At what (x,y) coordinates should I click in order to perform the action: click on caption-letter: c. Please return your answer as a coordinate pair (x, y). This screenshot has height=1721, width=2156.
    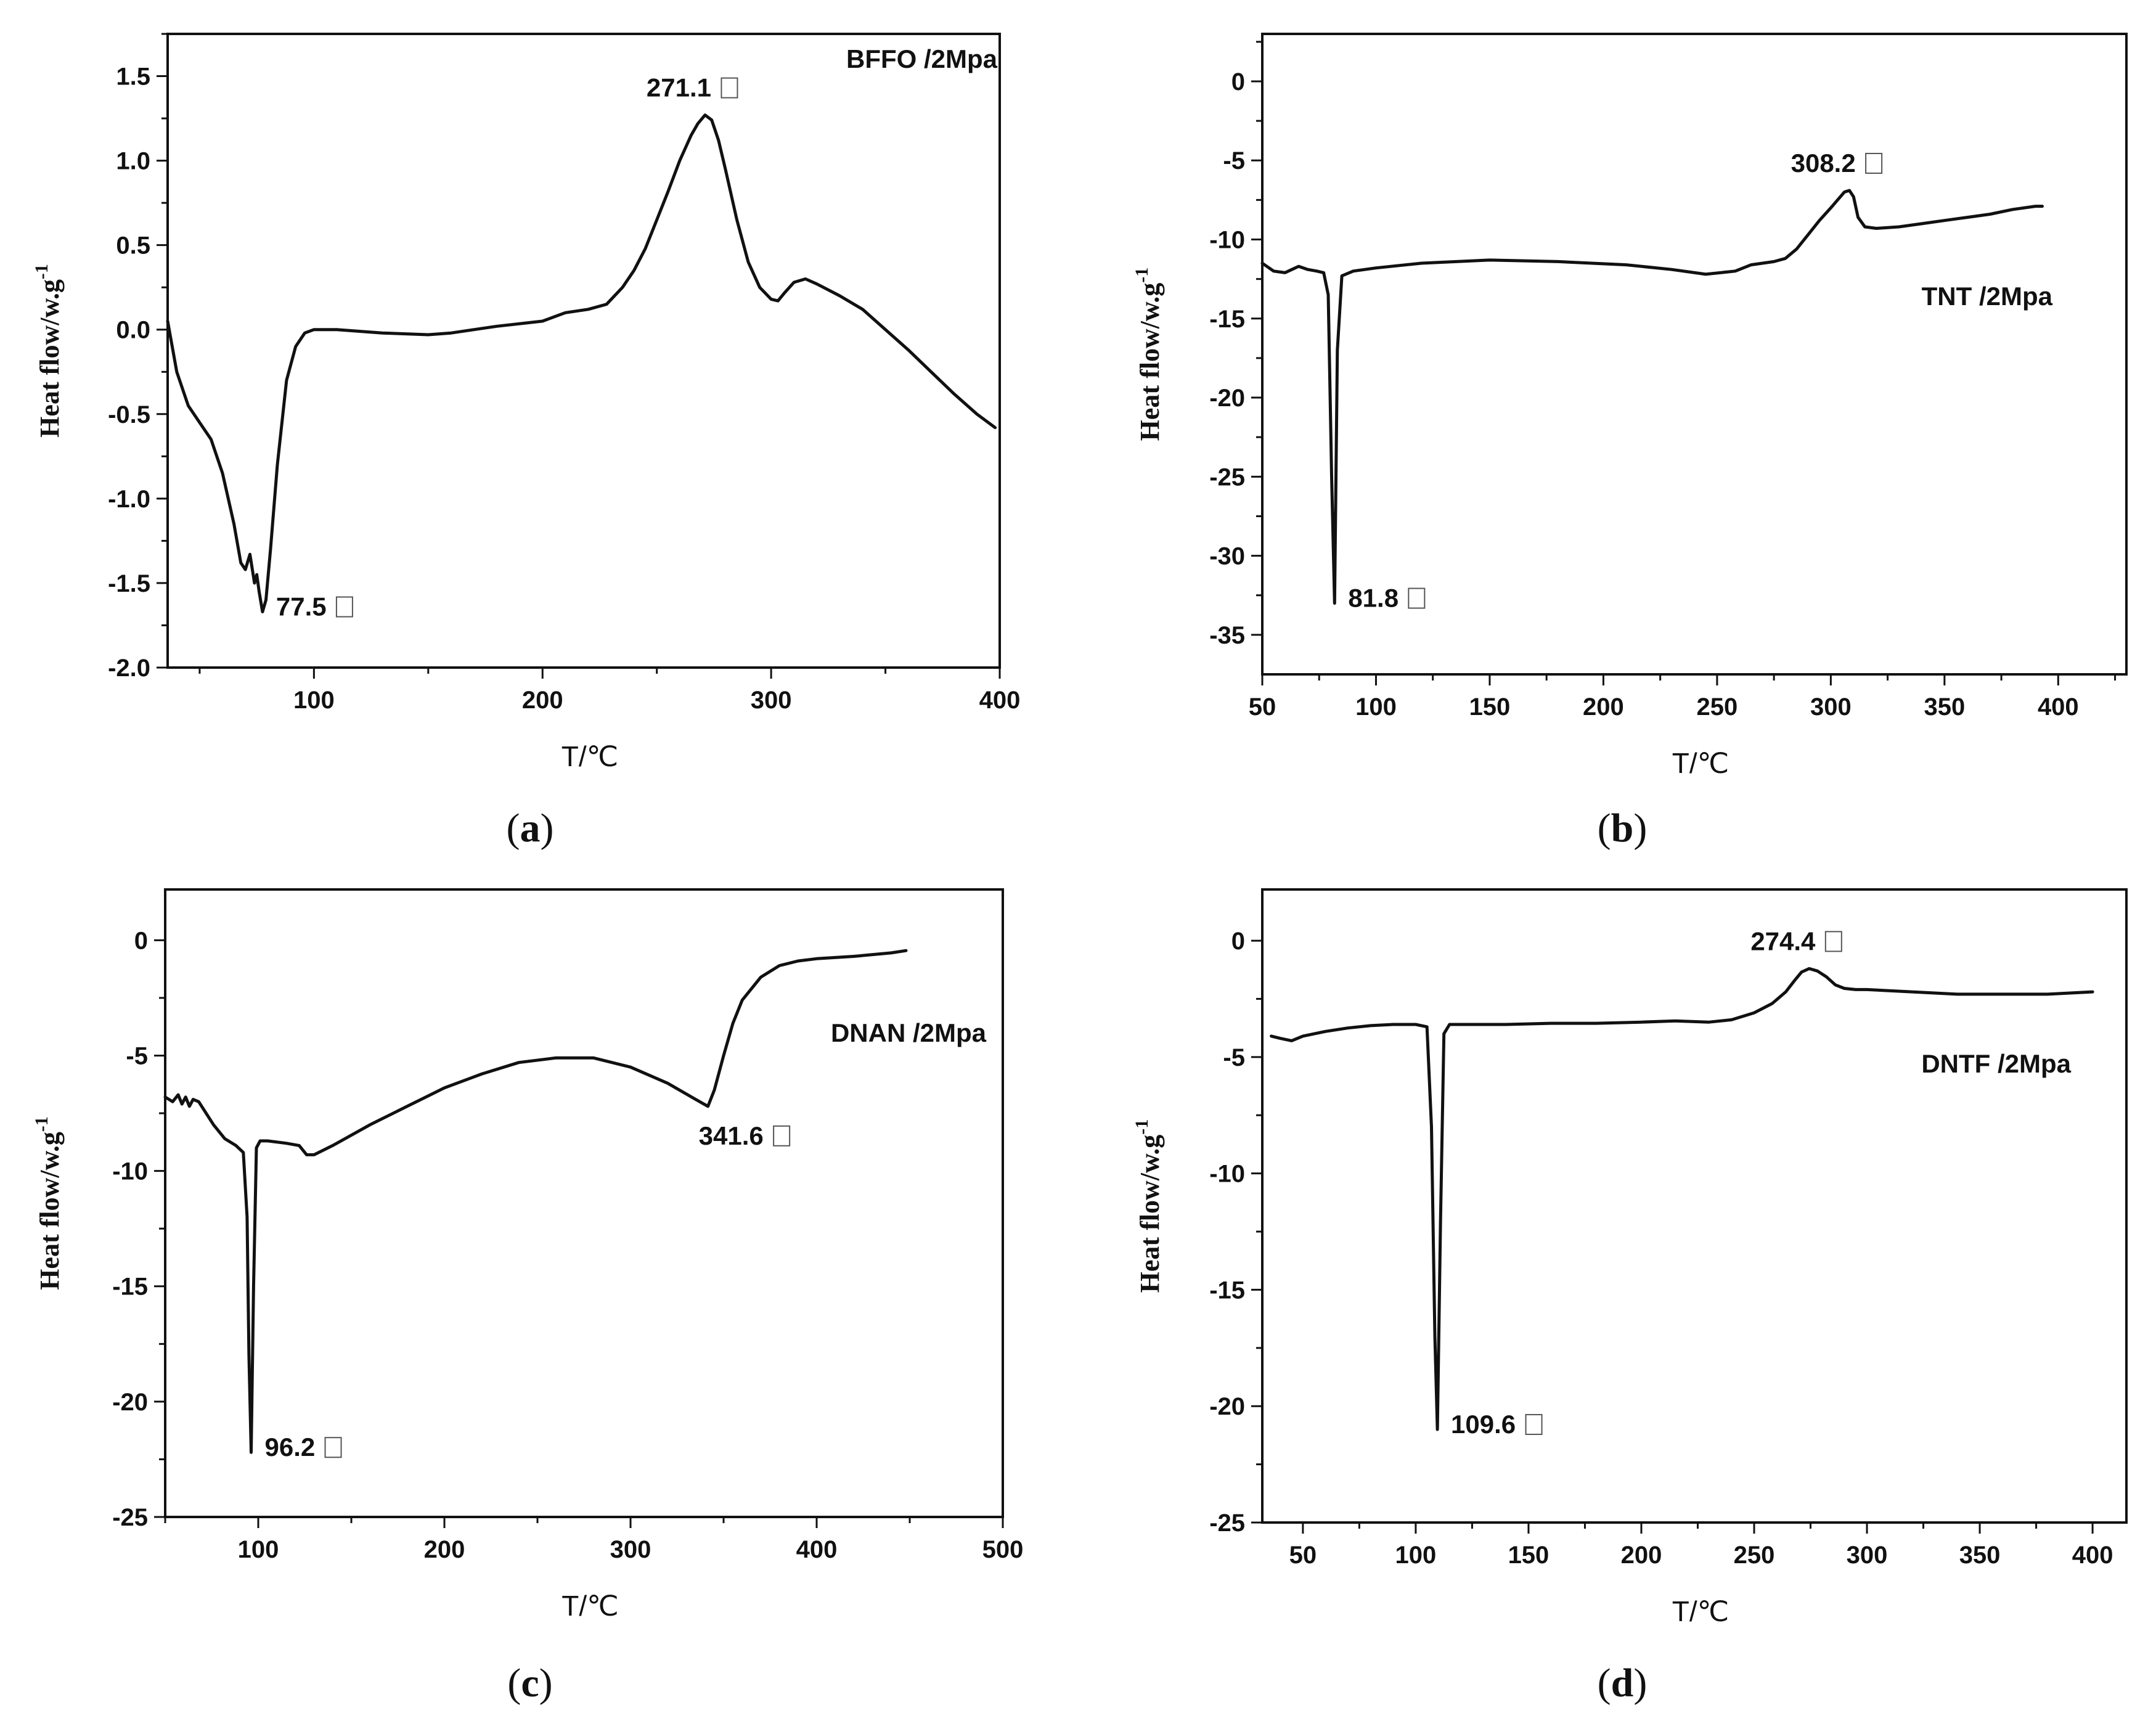
    Looking at the image, I should click on (530, 1683).